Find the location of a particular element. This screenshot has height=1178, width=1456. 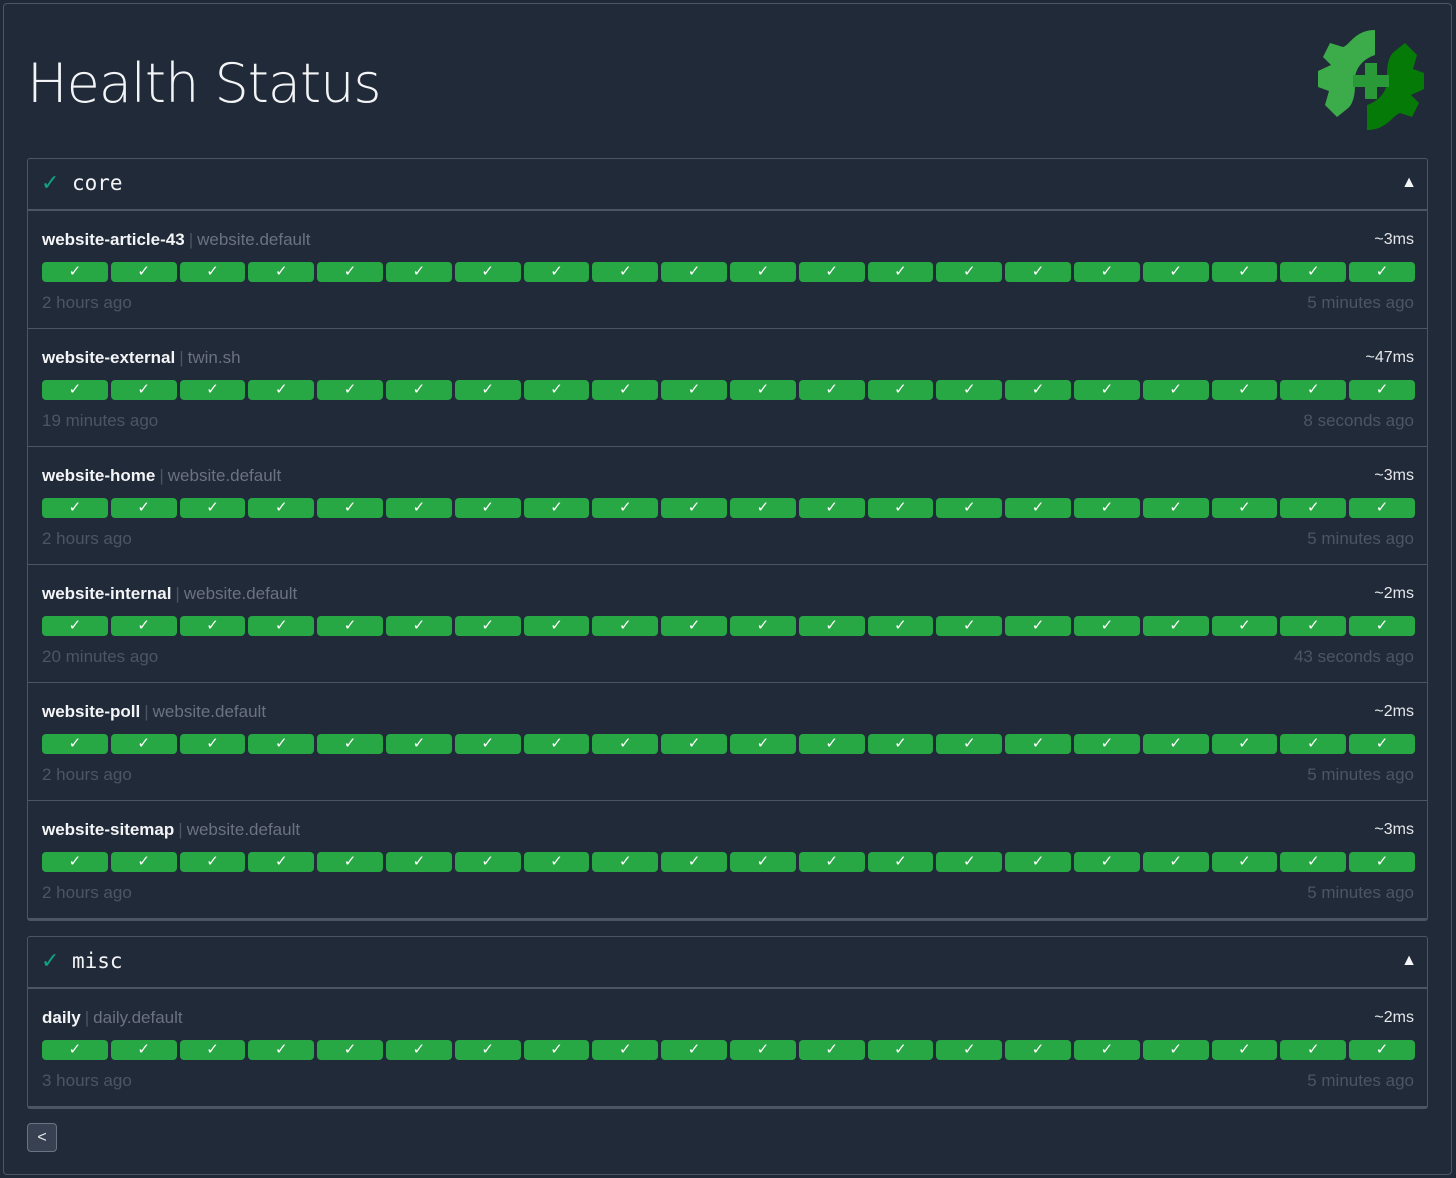

group-header: ✓ misc ▲ is located at coordinates (727, 963).